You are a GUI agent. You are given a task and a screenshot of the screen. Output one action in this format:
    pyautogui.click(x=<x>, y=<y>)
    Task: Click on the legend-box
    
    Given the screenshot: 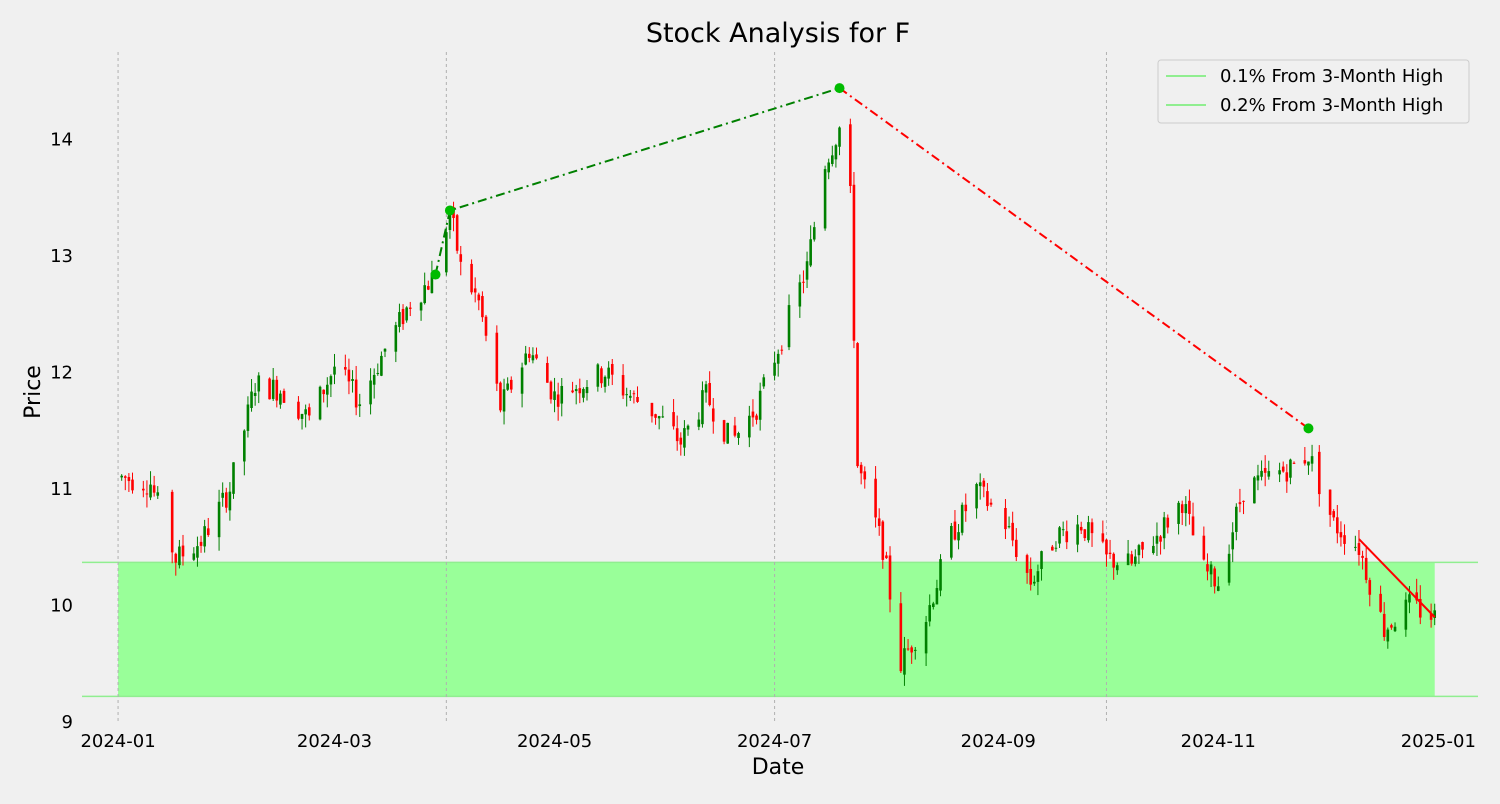 What is the action you would take?
    pyautogui.click(x=1313, y=91)
    